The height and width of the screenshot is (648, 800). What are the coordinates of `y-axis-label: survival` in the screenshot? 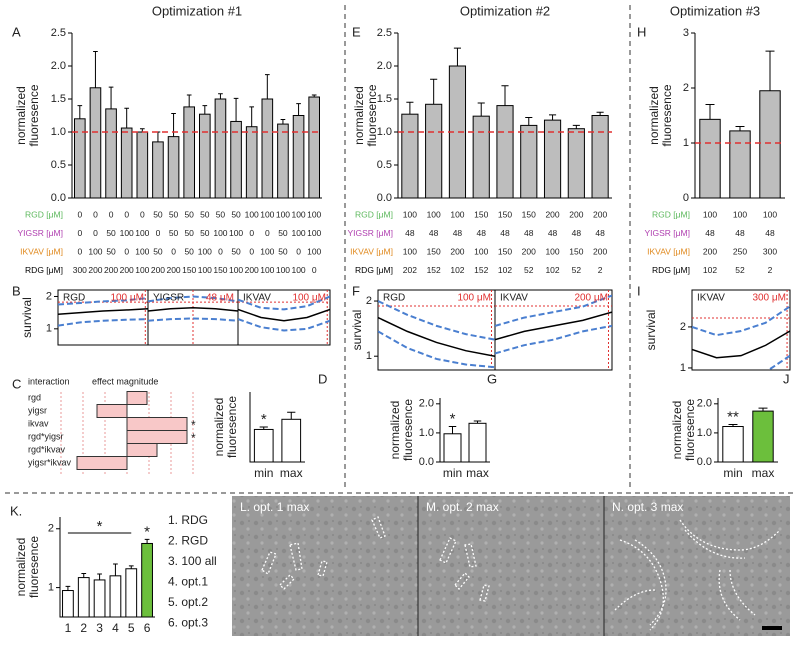 It's located at (357, 330).